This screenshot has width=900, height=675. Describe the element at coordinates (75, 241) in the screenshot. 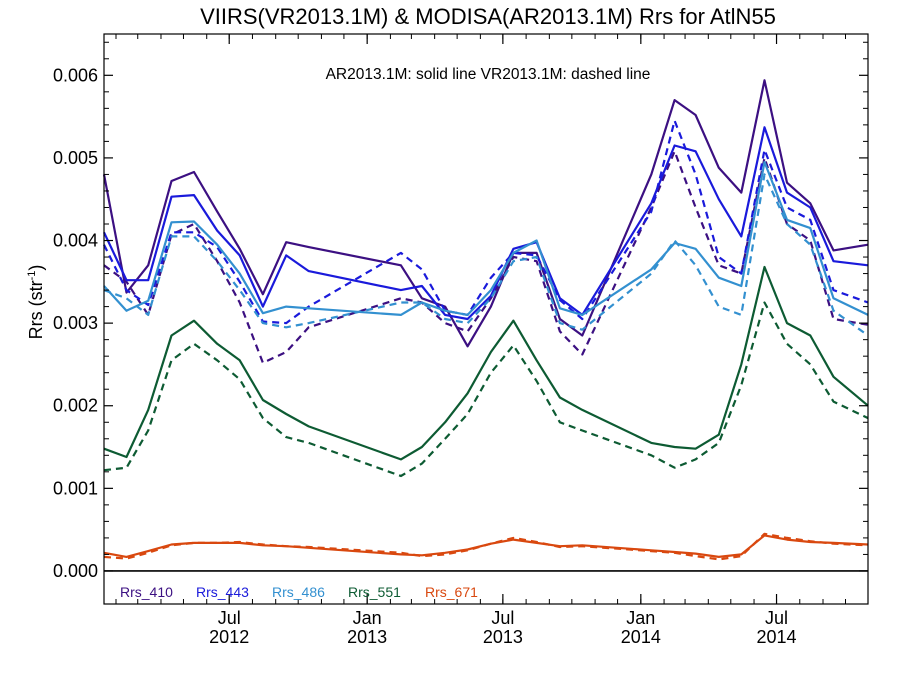

I see `y-tick-label: 0.004` at that location.